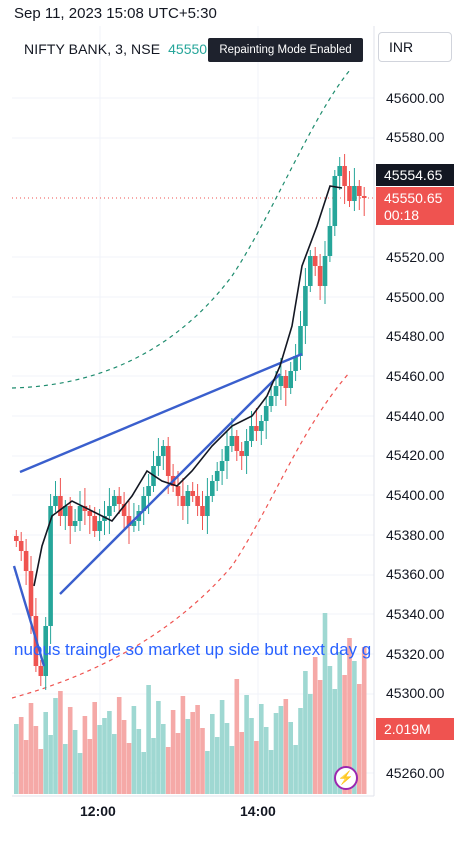  I want to click on price-label: 45360.00, so click(415, 574).